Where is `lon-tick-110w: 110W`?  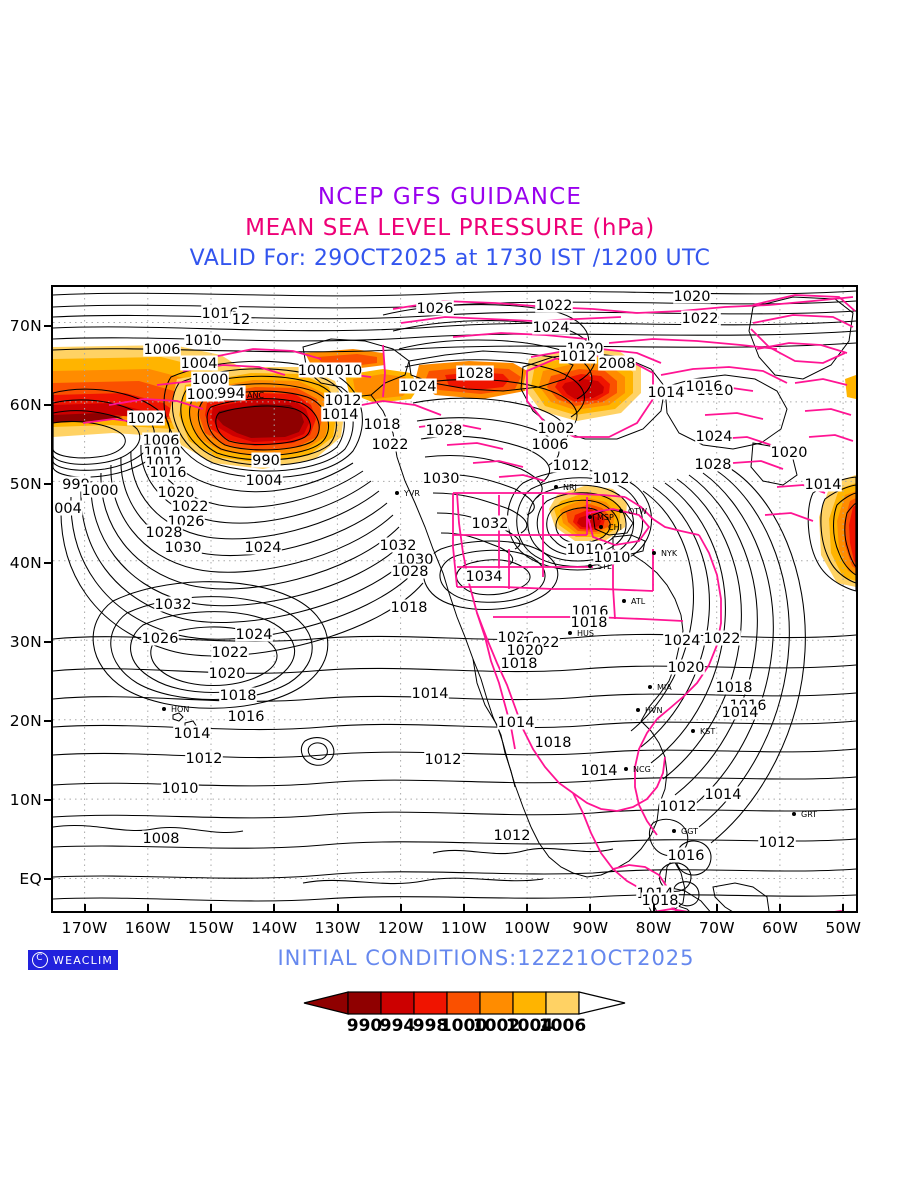
lon-tick-110w: 110W is located at coordinates (464, 928).